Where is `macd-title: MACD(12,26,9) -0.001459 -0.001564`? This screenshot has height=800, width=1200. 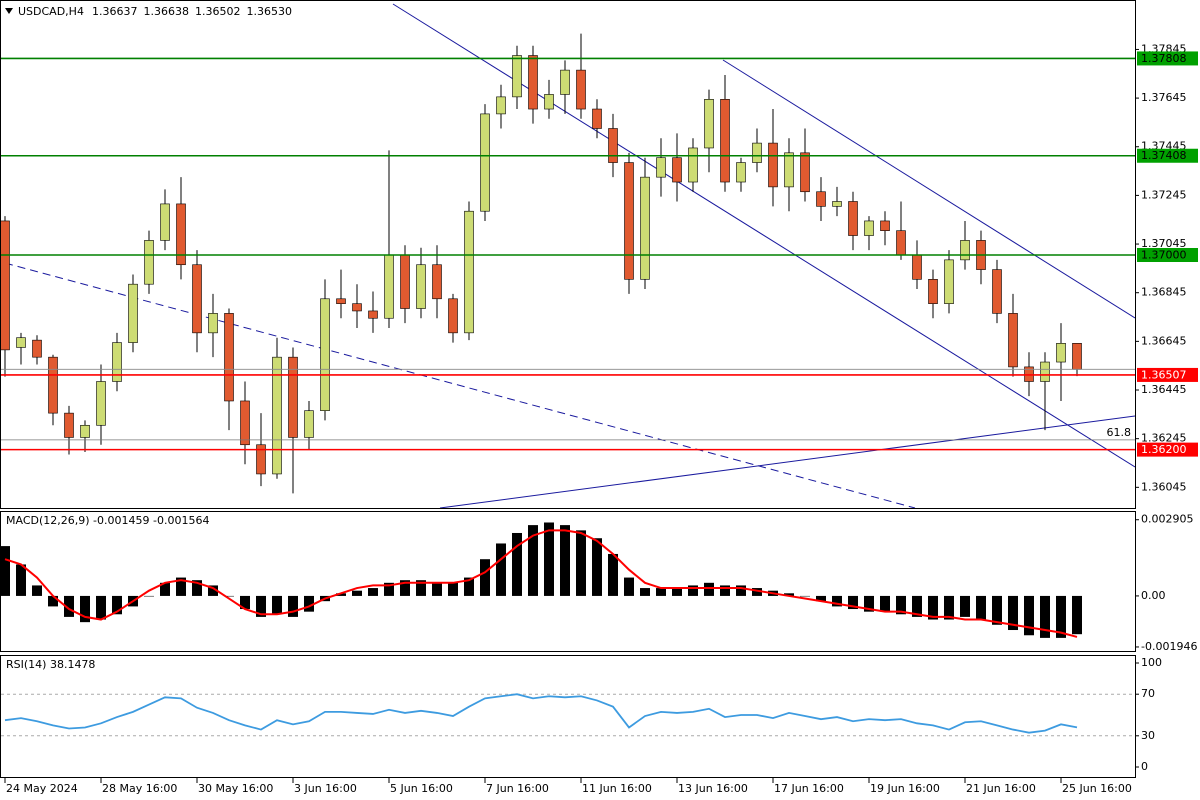
macd-title: MACD(12,26,9) -0.001459 -0.001564 is located at coordinates (107, 520).